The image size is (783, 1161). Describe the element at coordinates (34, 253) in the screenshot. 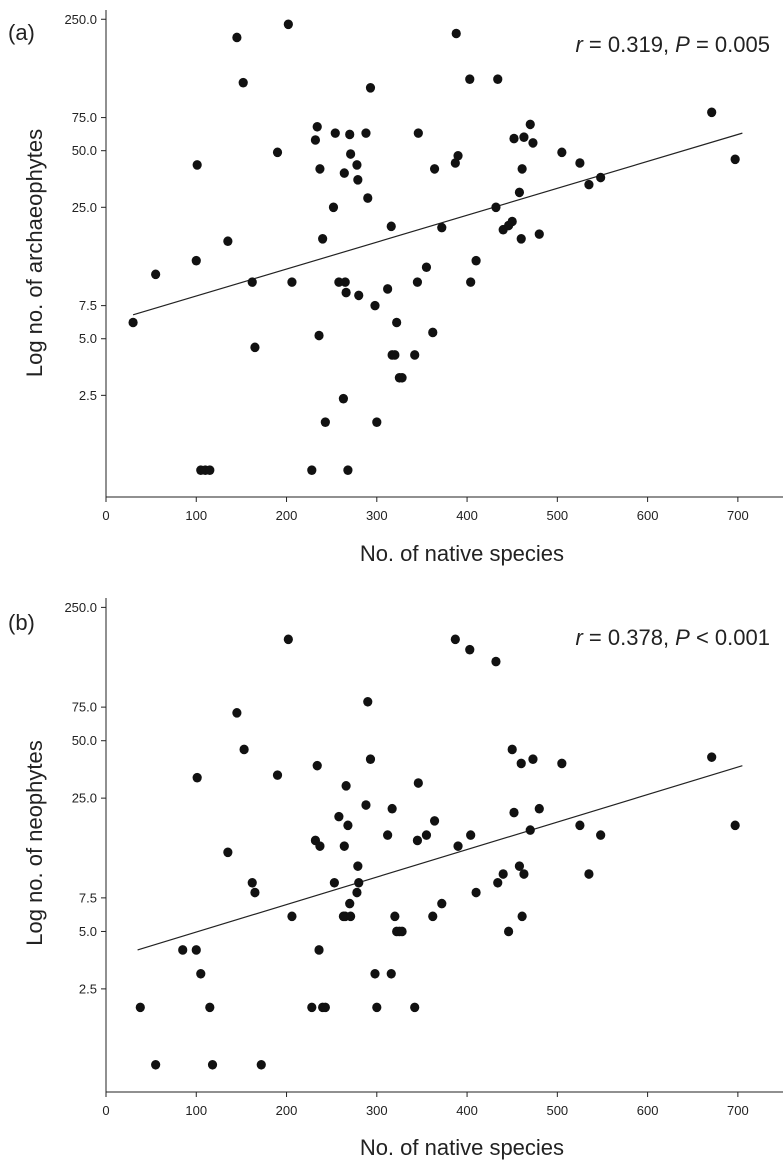

I see `y-axis-label: Log no. of archaeophytes` at that location.